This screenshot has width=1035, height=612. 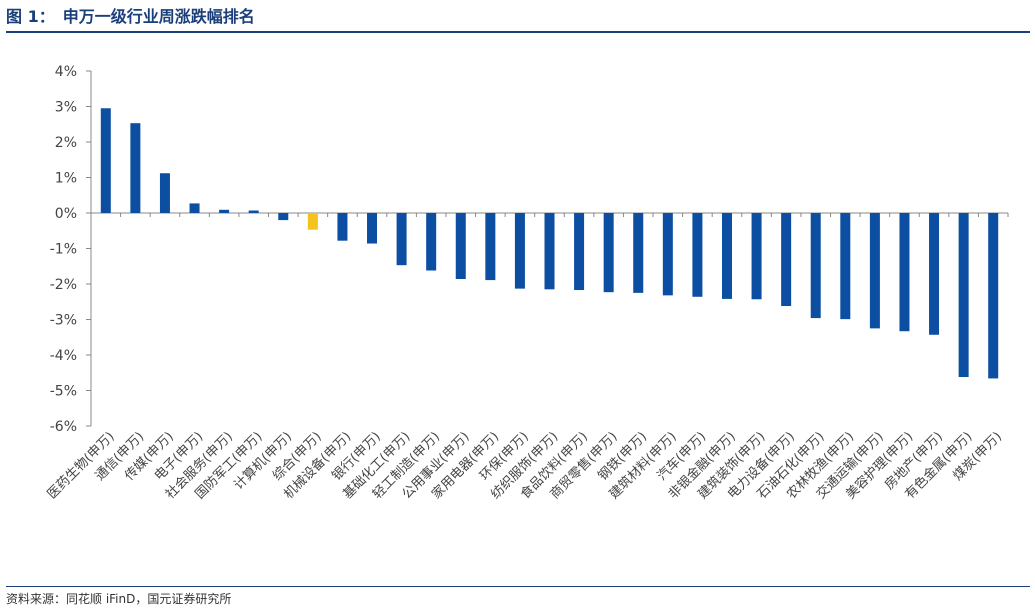 What do you see at coordinates (158, 16) in the screenshot?
I see `figure-title-text: 申万一级行业周涨跌幅排名` at bounding box center [158, 16].